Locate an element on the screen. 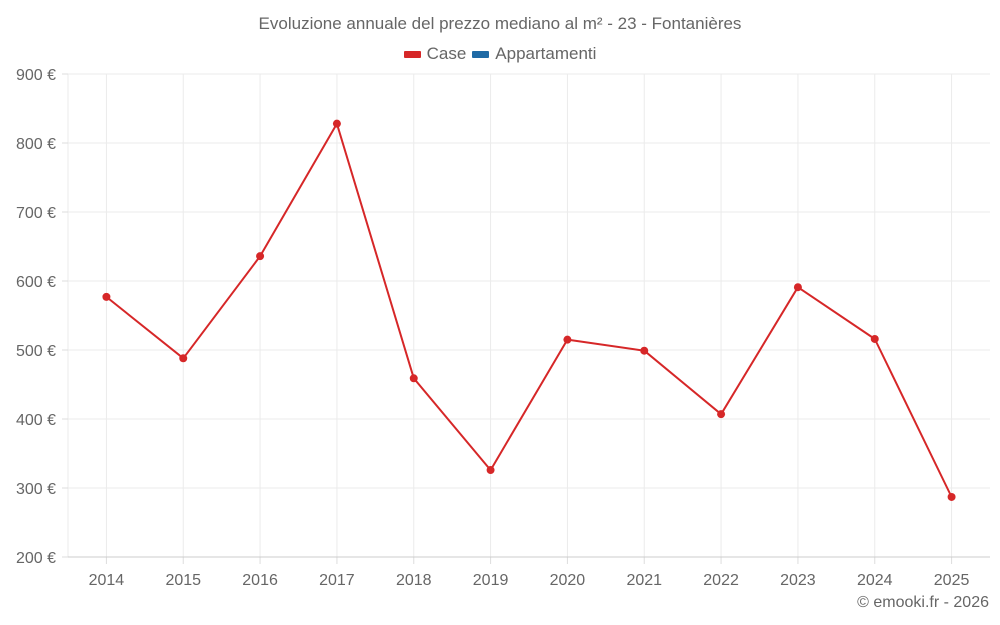 The height and width of the screenshot is (625, 1000). y-tick-label: 900 € is located at coordinates (36, 75).